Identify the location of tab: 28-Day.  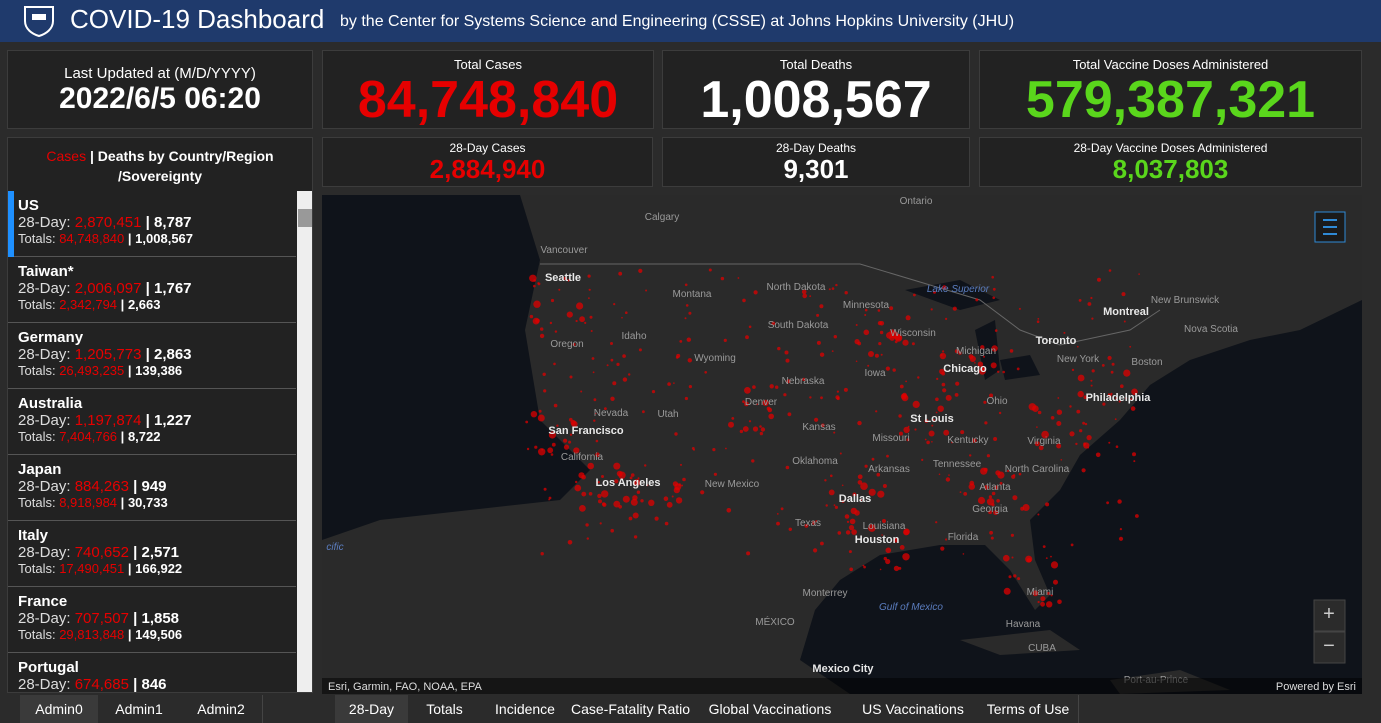
(372, 709).